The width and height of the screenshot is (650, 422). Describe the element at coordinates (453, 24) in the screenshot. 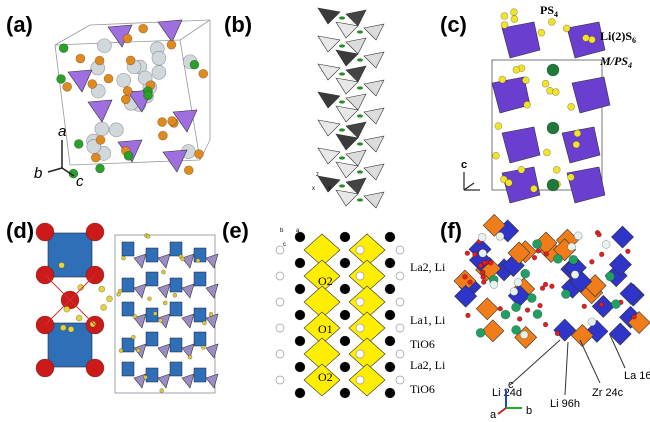

I see `panel-label: (c)` at that location.